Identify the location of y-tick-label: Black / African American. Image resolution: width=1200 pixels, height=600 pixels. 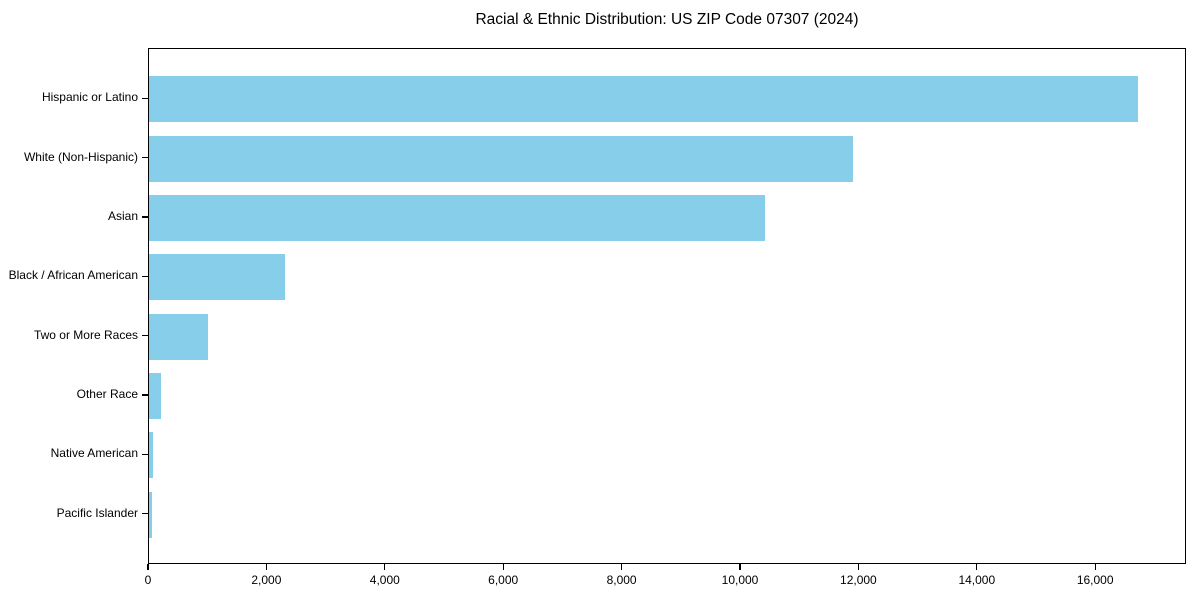
(73, 275).